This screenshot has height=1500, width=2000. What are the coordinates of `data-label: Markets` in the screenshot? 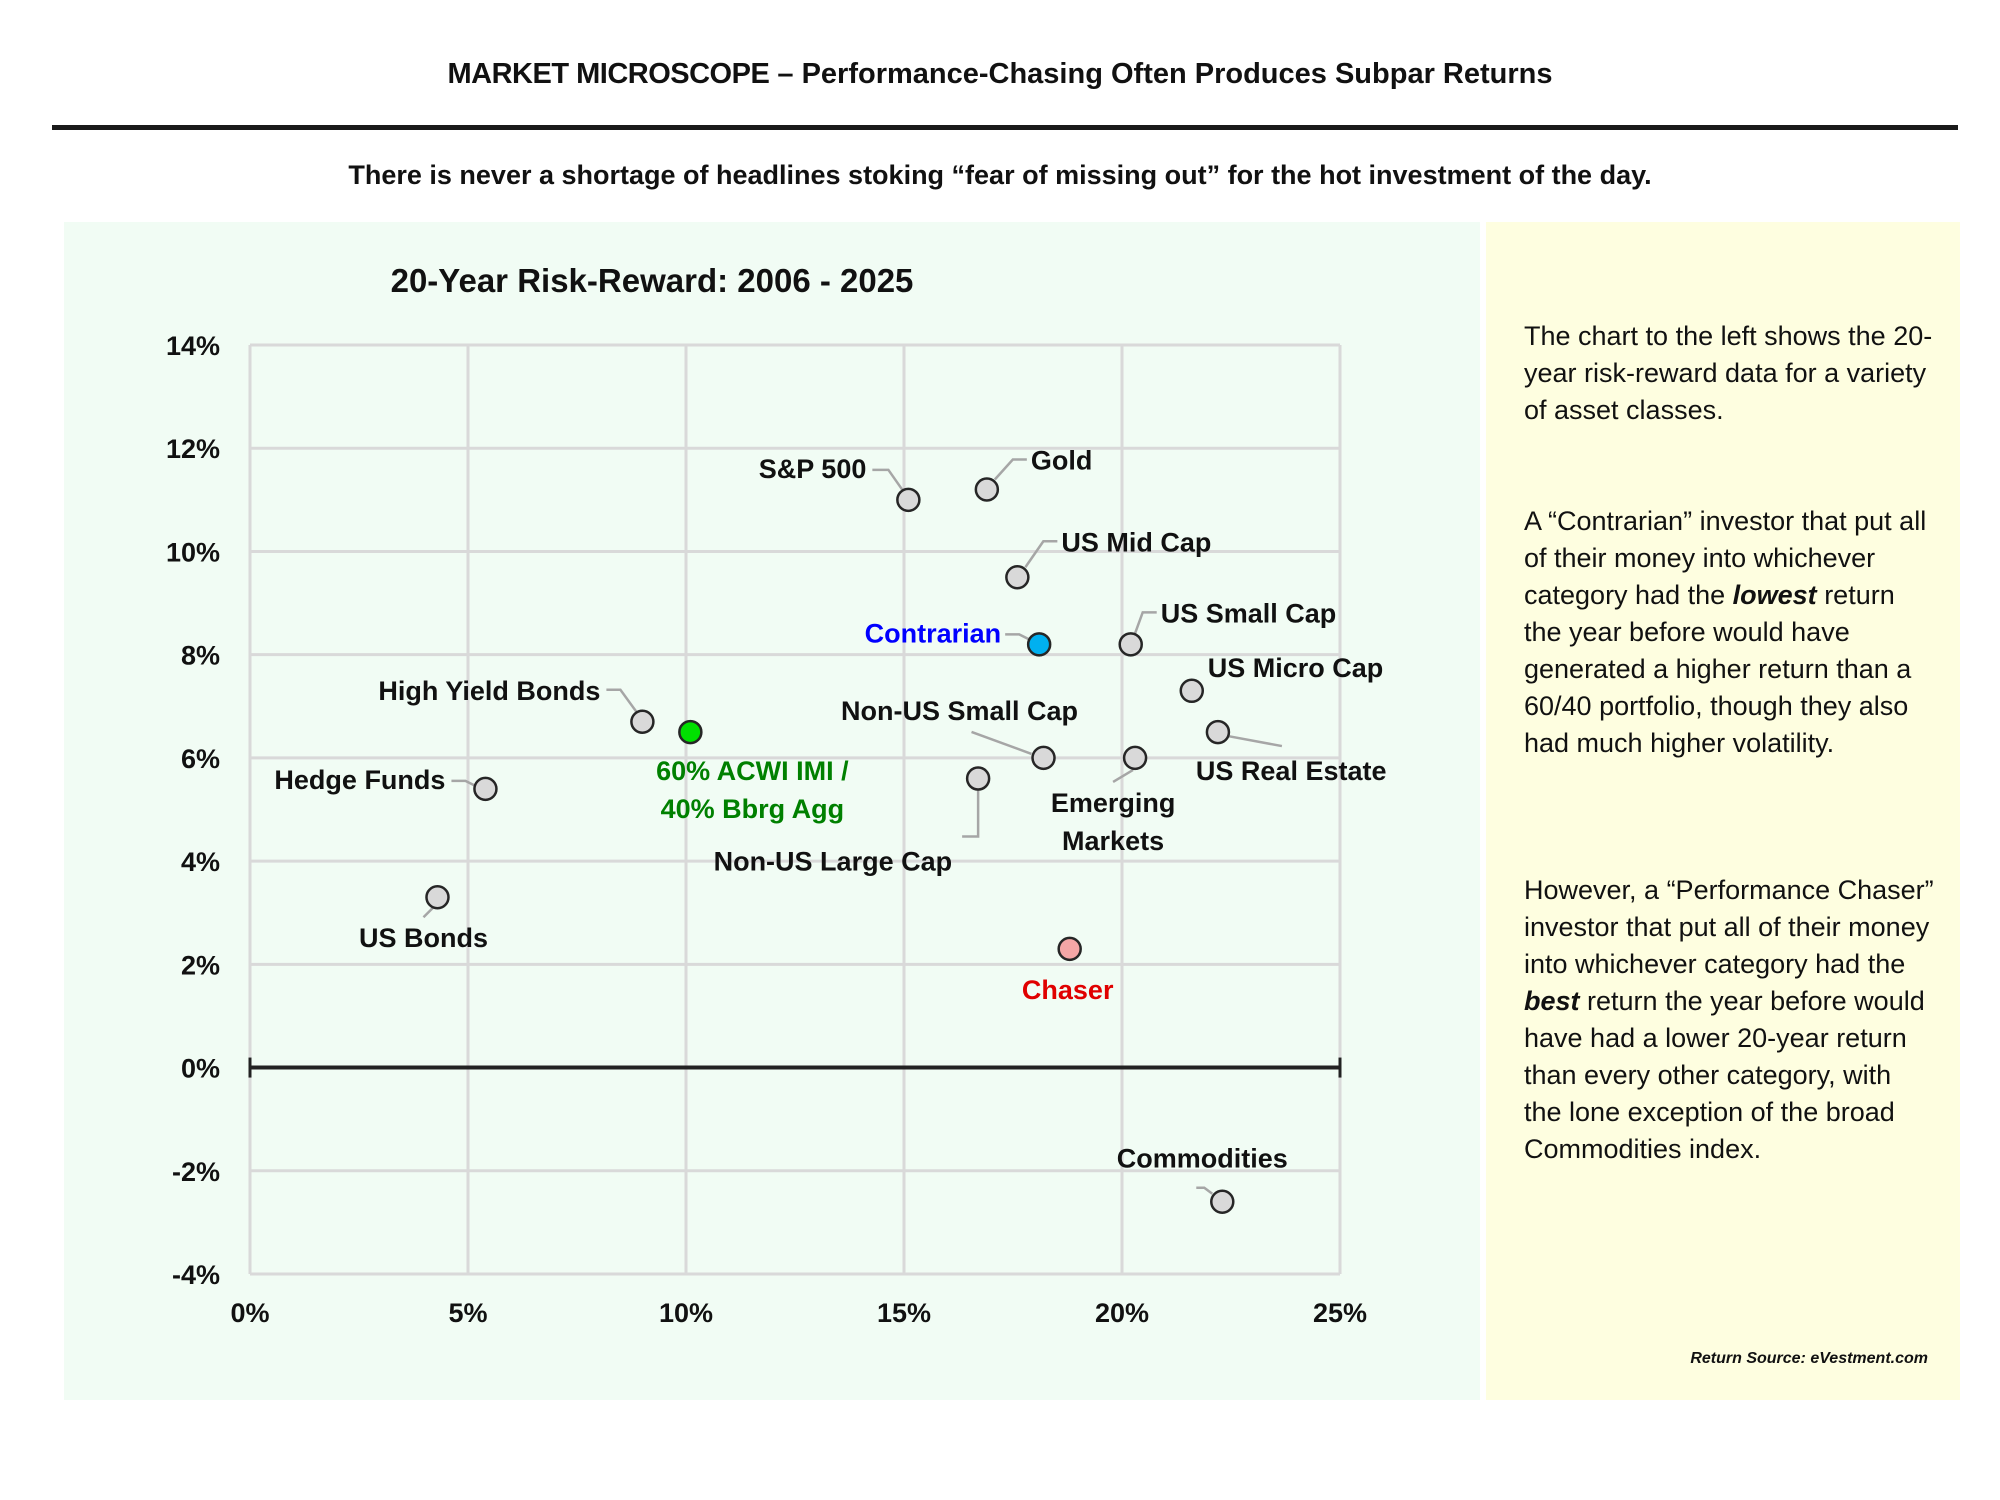 It's located at (1113, 841).